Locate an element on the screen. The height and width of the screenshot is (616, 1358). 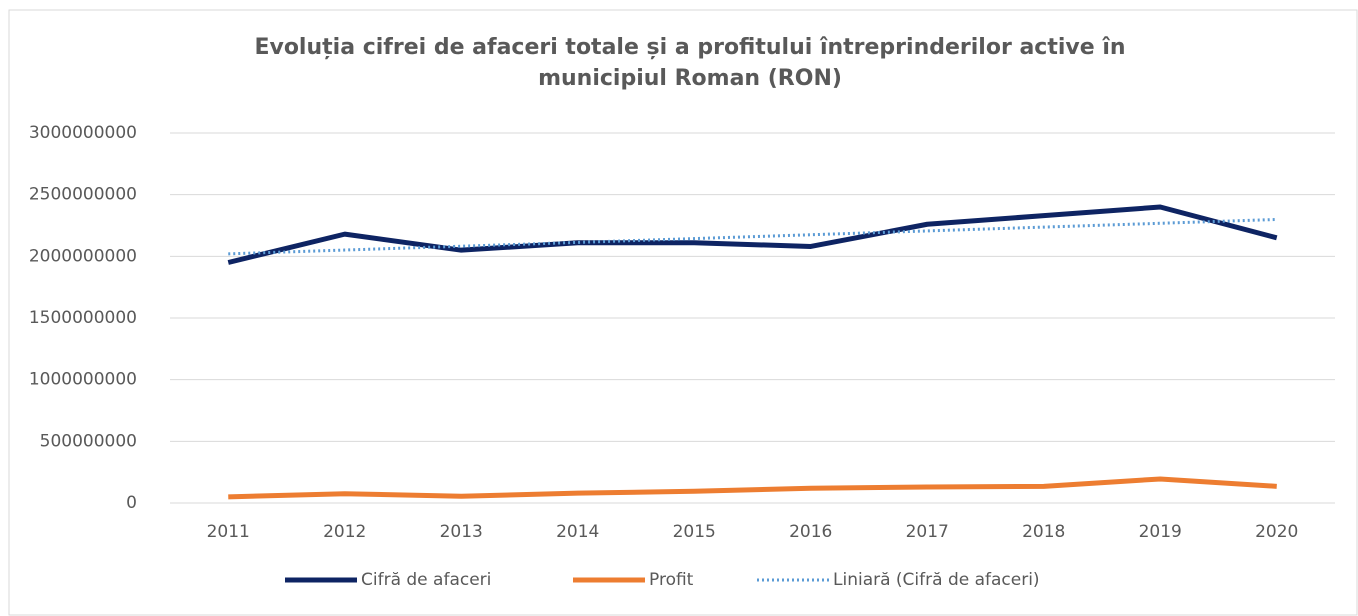
x-tick-label: 2019 is located at coordinates (1160, 532).